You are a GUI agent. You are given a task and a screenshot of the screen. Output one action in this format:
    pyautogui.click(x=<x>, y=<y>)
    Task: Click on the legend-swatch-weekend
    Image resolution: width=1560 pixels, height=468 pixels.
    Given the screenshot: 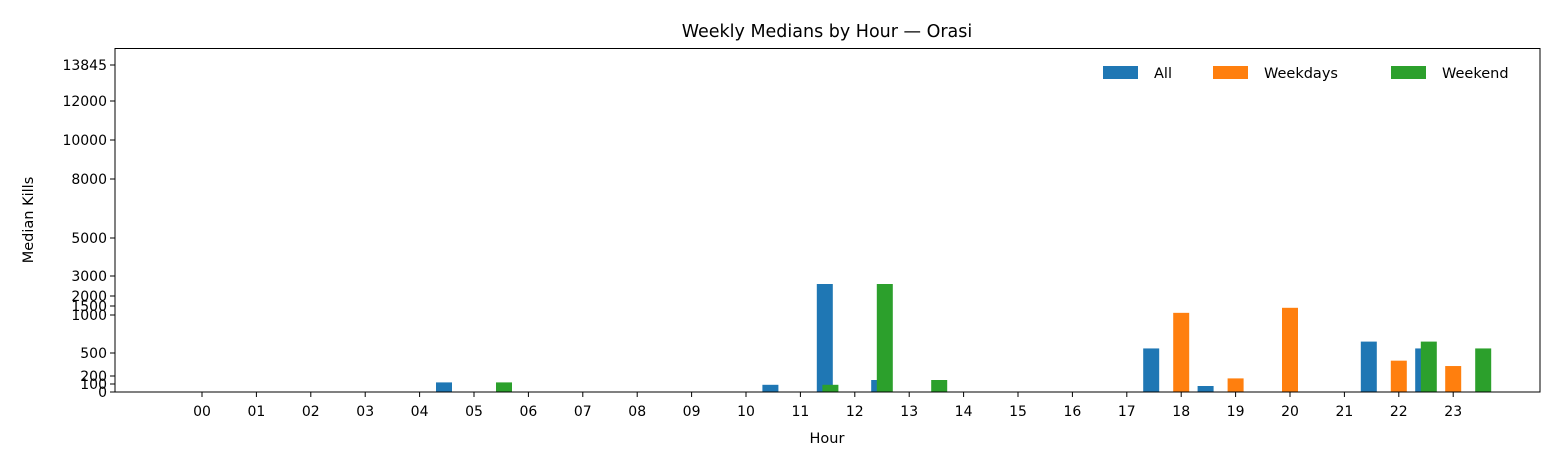 What is the action you would take?
    pyautogui.click(x=1408, y=72)
    